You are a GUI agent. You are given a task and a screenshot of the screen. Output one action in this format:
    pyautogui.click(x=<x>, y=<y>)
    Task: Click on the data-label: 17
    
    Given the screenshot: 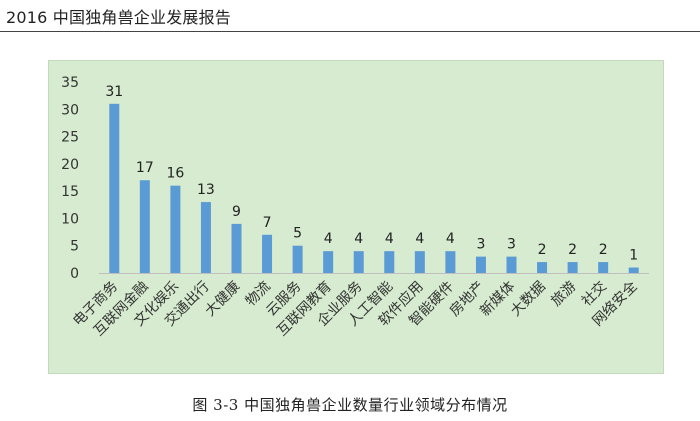 What is the action you would take?
    pyautogui.click(x=145, y=168)
    